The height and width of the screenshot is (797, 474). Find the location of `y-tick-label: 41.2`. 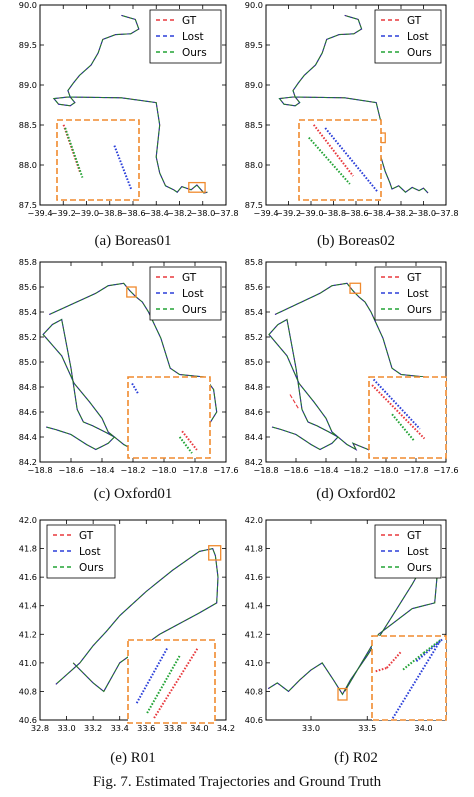

y-tick-label: 41.2 is located at coordinates (28, 634).